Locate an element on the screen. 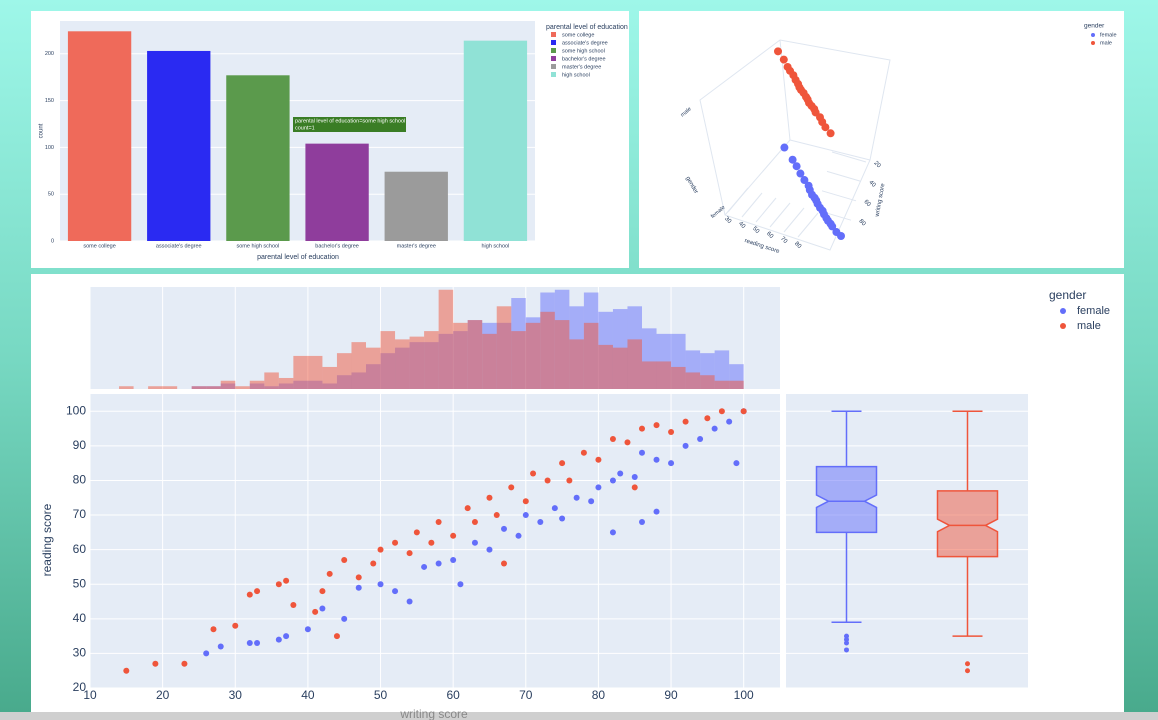 Image resolution: width=1158 pixels, height=720 pixels. y-tick-label: 60 is located at coordinates (80, 549).